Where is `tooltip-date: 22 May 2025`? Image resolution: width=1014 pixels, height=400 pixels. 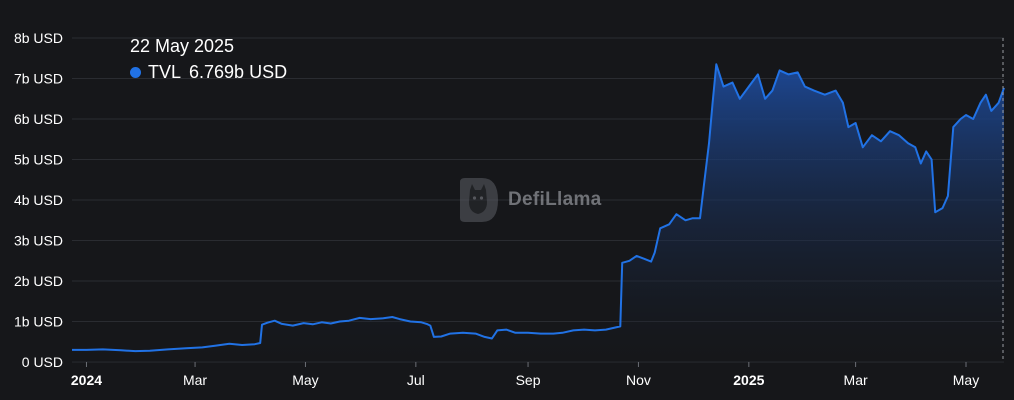 tooltip-date: 22 May 2025 is located at coordinates (182, 46).